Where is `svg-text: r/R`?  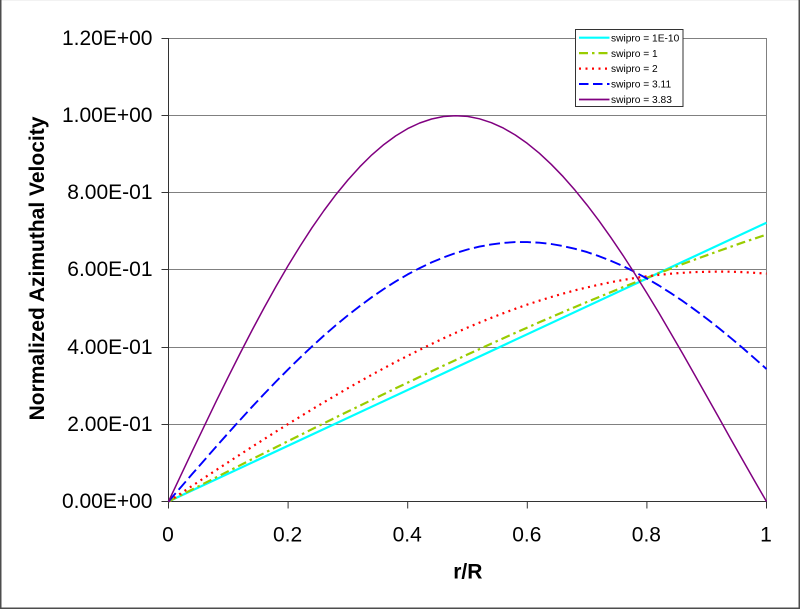 svg-text: r/R is located at coordinates (467, 572).